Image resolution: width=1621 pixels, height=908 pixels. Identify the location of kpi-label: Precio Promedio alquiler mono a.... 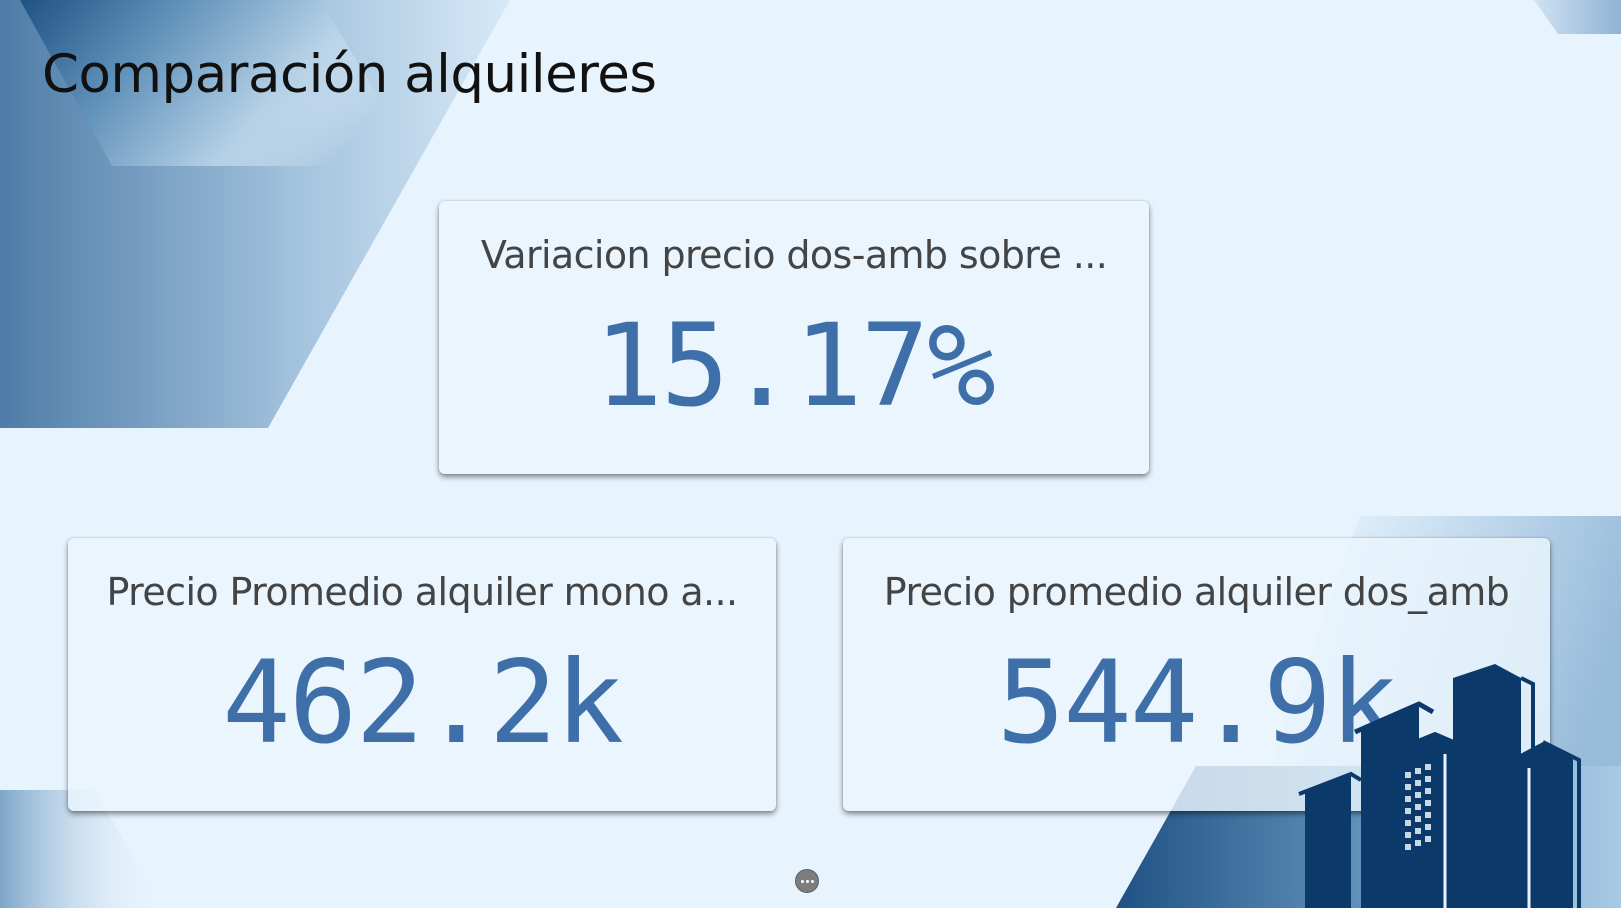
(422, 592).